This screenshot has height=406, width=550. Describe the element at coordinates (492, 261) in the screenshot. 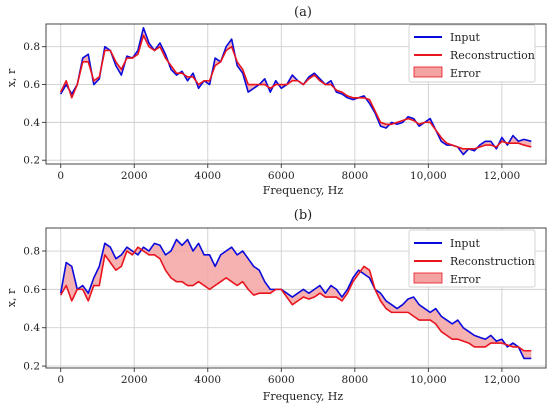

I see `panel-b-legend-reconstruction-label: Reconstruction` at that location.